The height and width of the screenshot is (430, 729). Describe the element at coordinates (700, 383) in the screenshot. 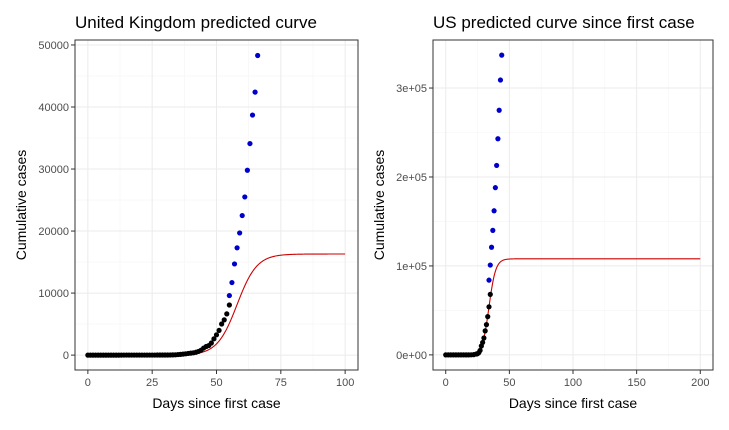

I see `x-tick-label: 200` at that location.